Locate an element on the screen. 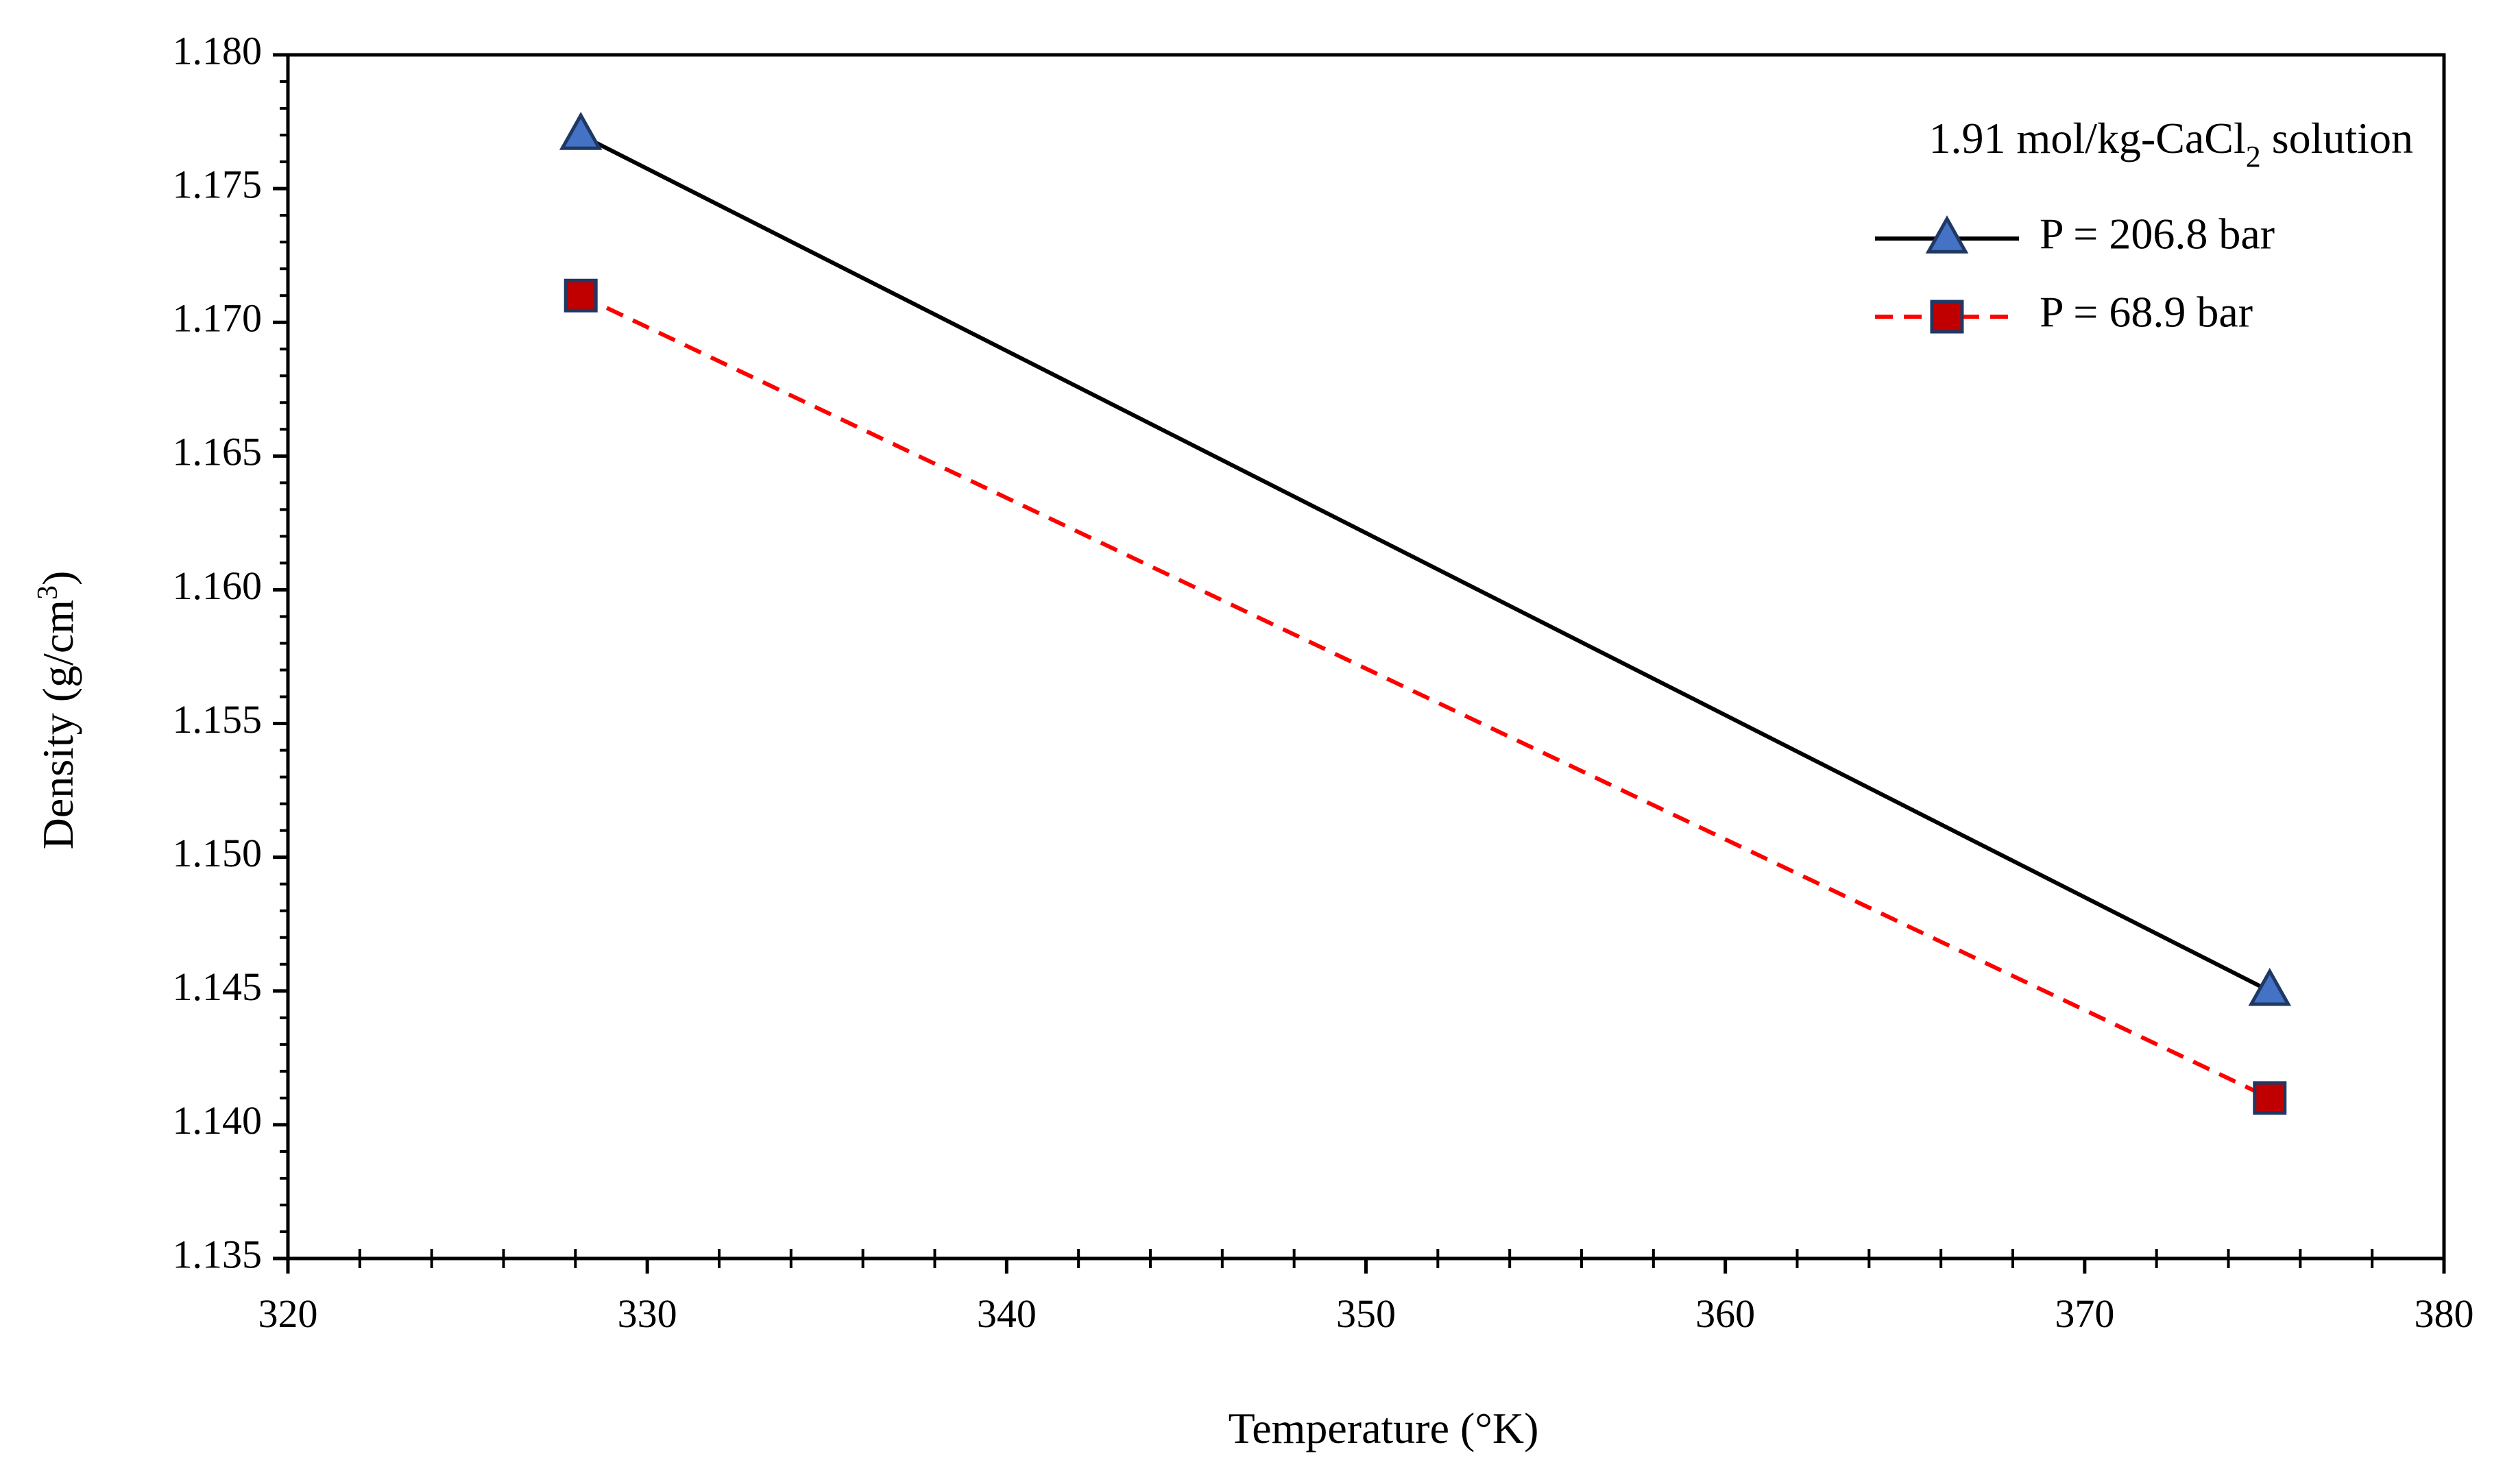  legend-label-2: P = 68.9 bar is located at coordinates (2146, 312).